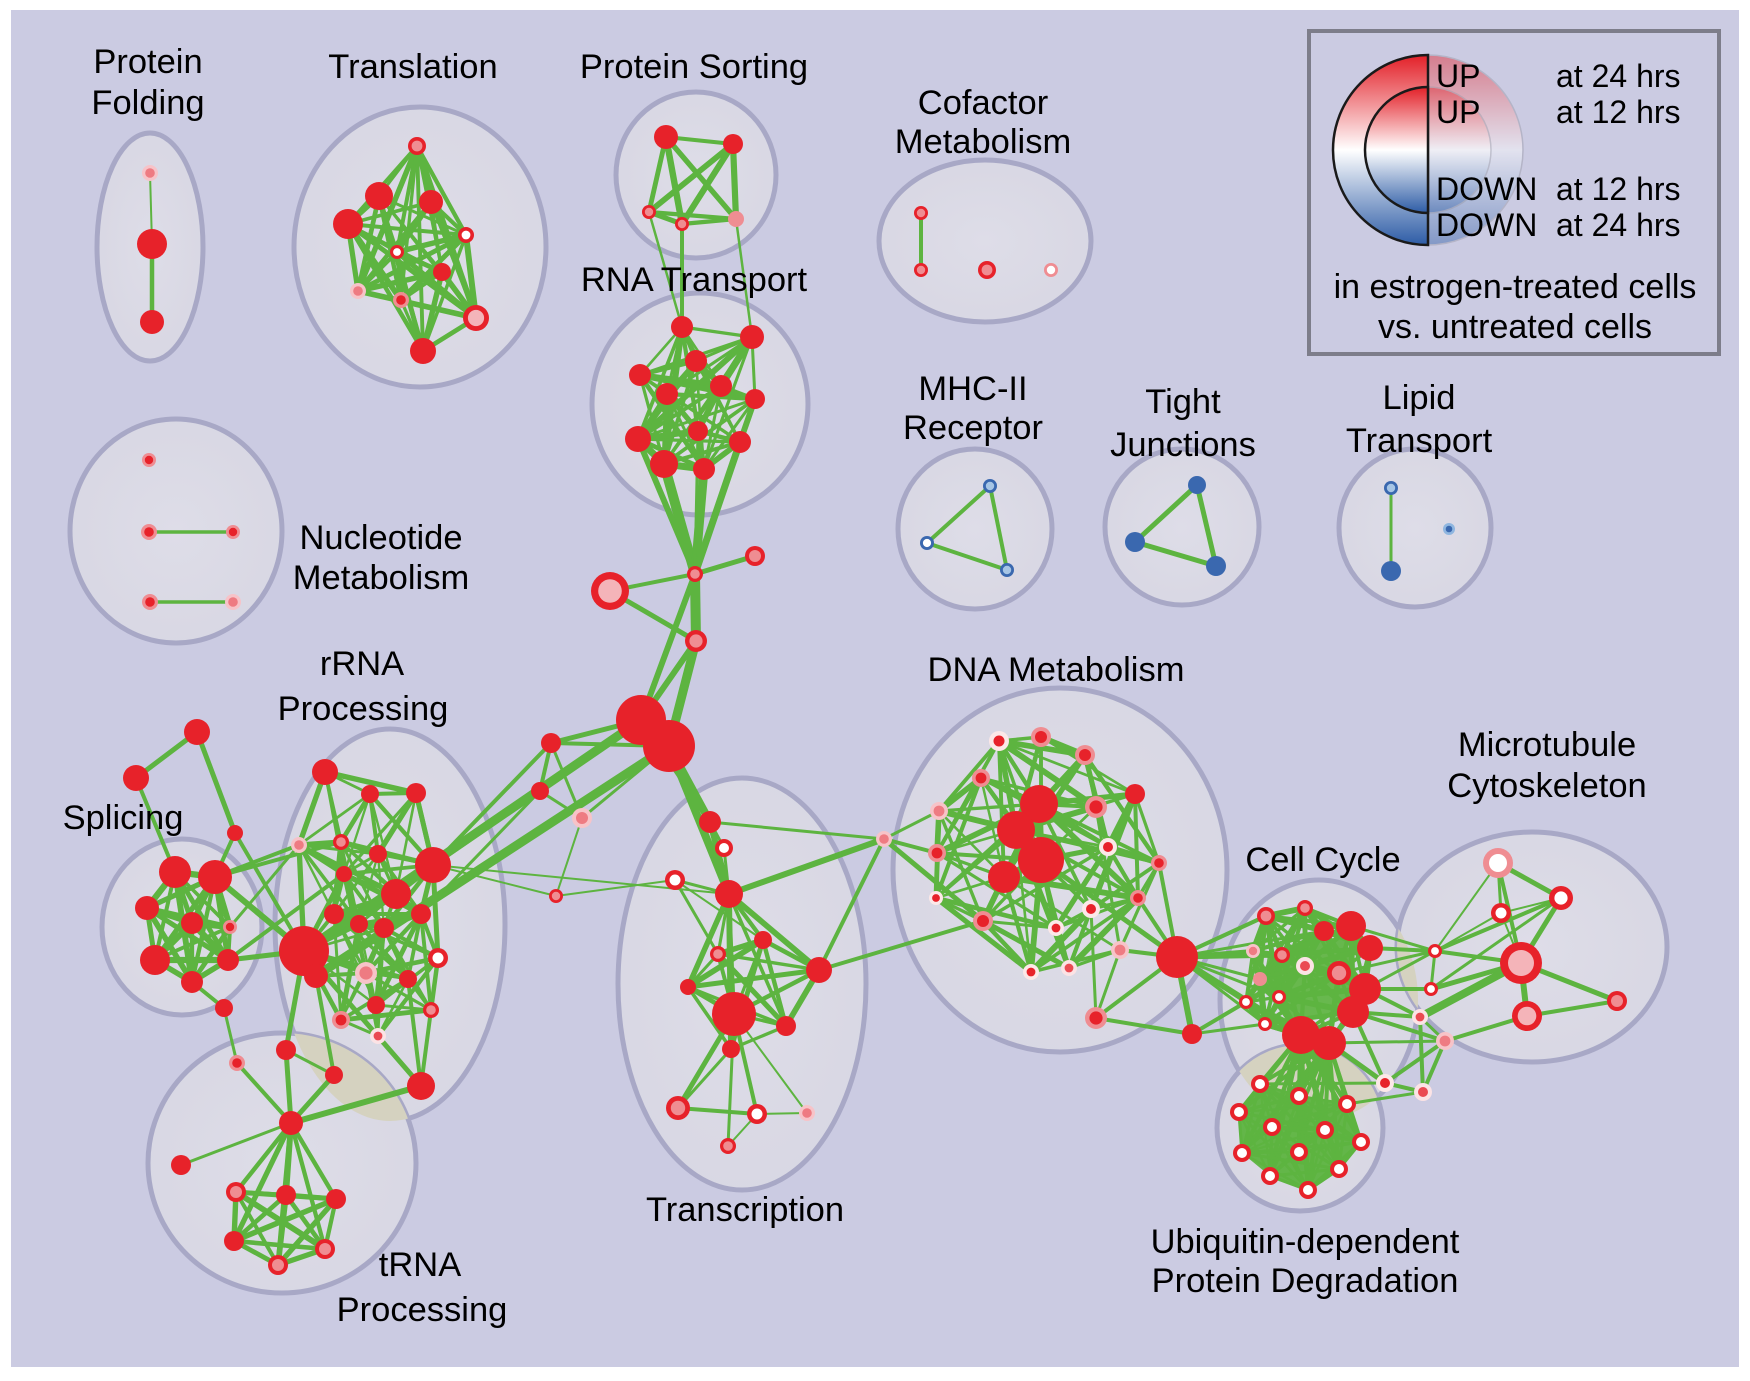 The image size is (1750, 1381). Describe the element at coordinates (380, 538) in the screenshot. I see `svg-text: Nucleotide` at that location.